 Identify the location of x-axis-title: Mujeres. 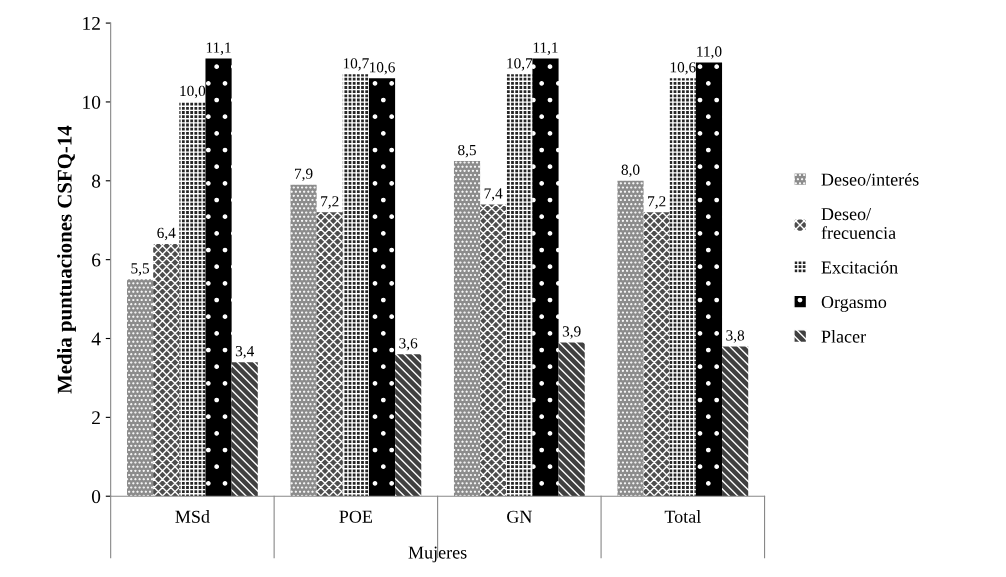
(437, 554).